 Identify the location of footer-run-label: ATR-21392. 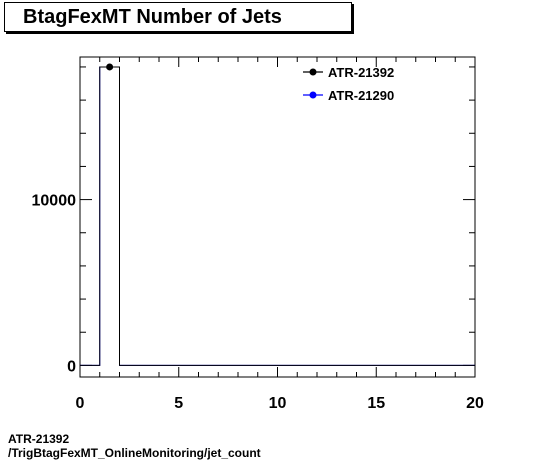
(134, 439).